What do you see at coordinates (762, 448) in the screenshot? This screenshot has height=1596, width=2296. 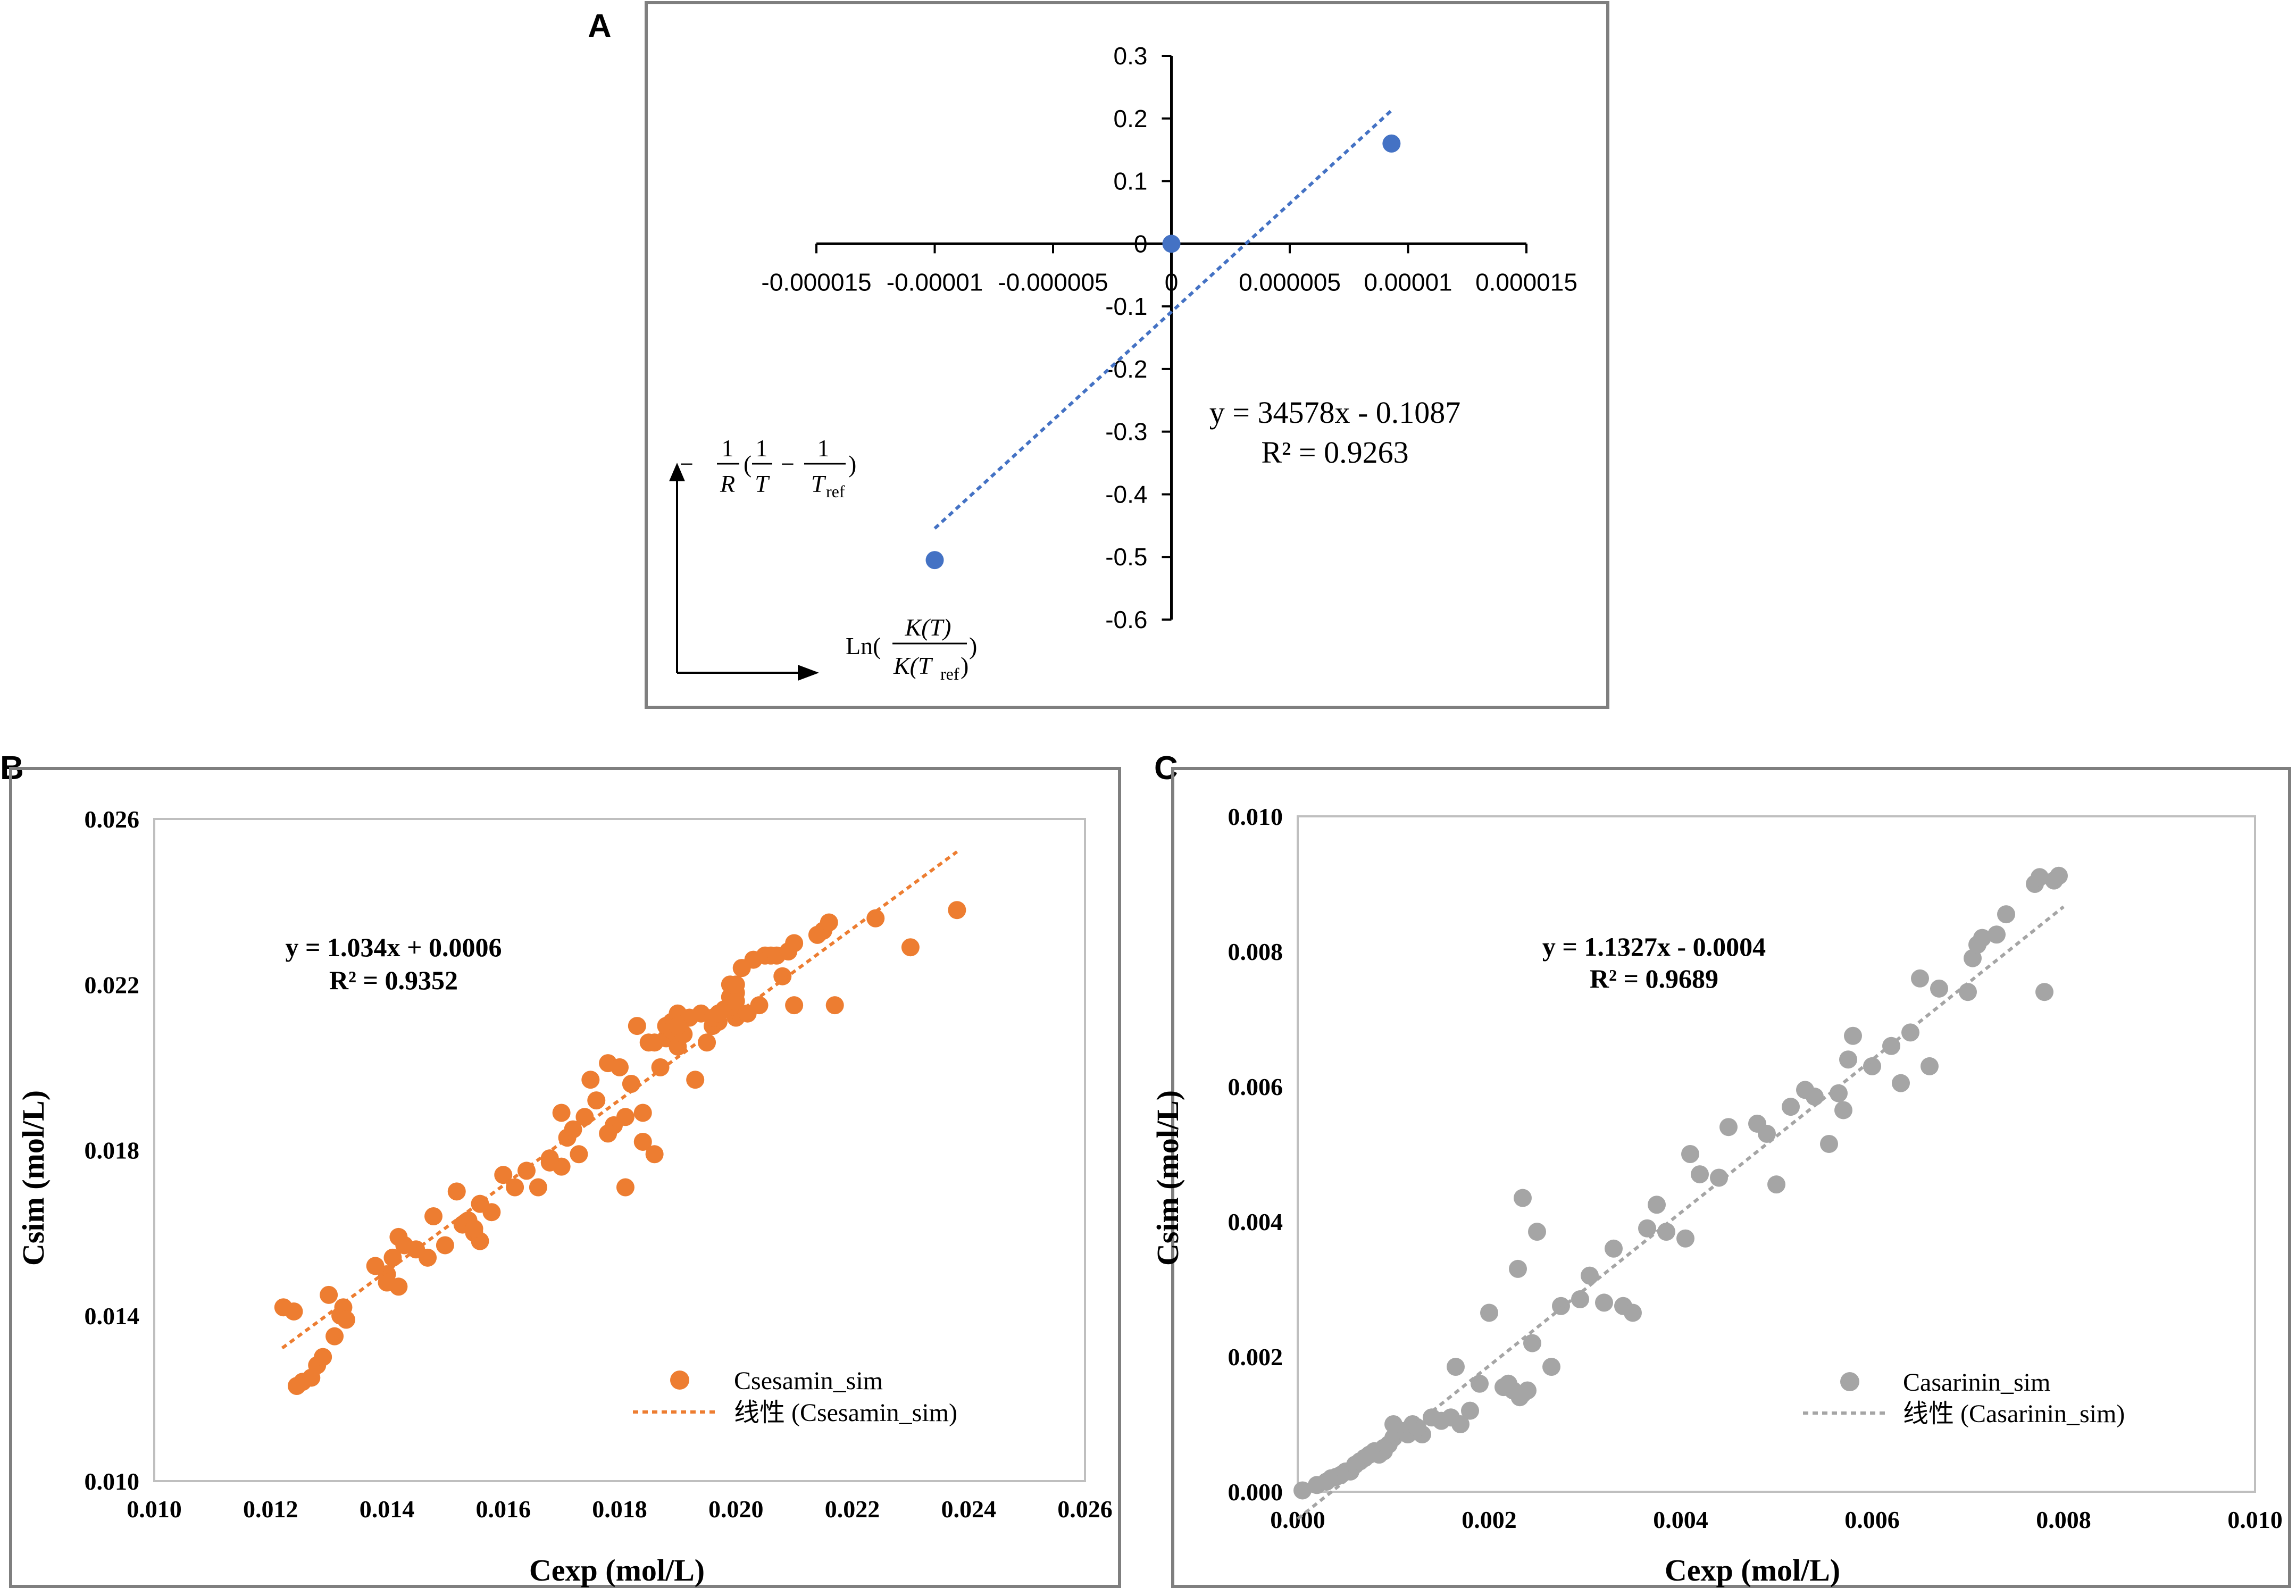 I see `y-note-one-b: 1` at bounding box center [762, 448].